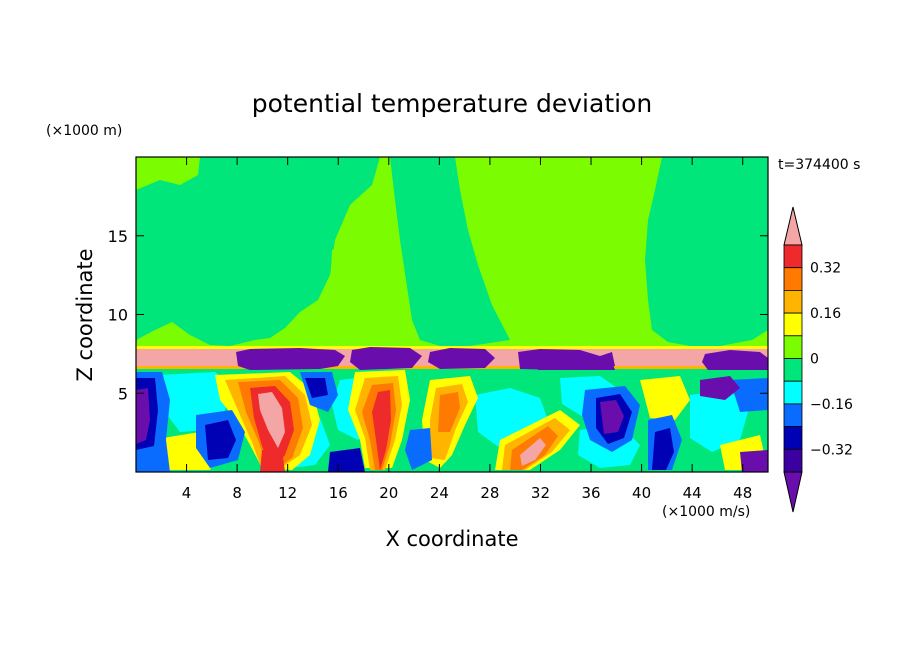  Describe the element at coordinates (793, 226) in the screenshot. I see `colorbar-top-arrow` at that location.